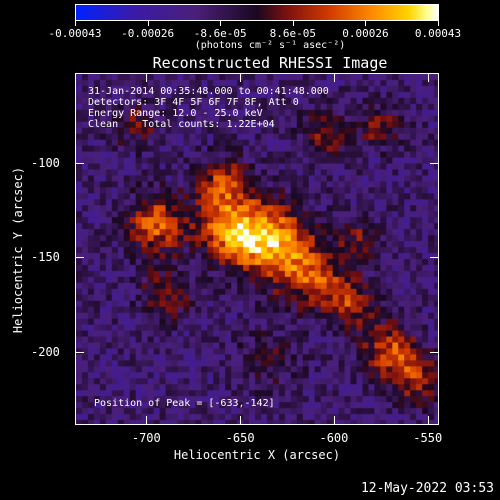  Describe the element at coordinates (193, 102) in the screenshot. I see `detectors-info: Detectors: 3F 4F 5F 6F 7F 8F, Att 0` at that location.